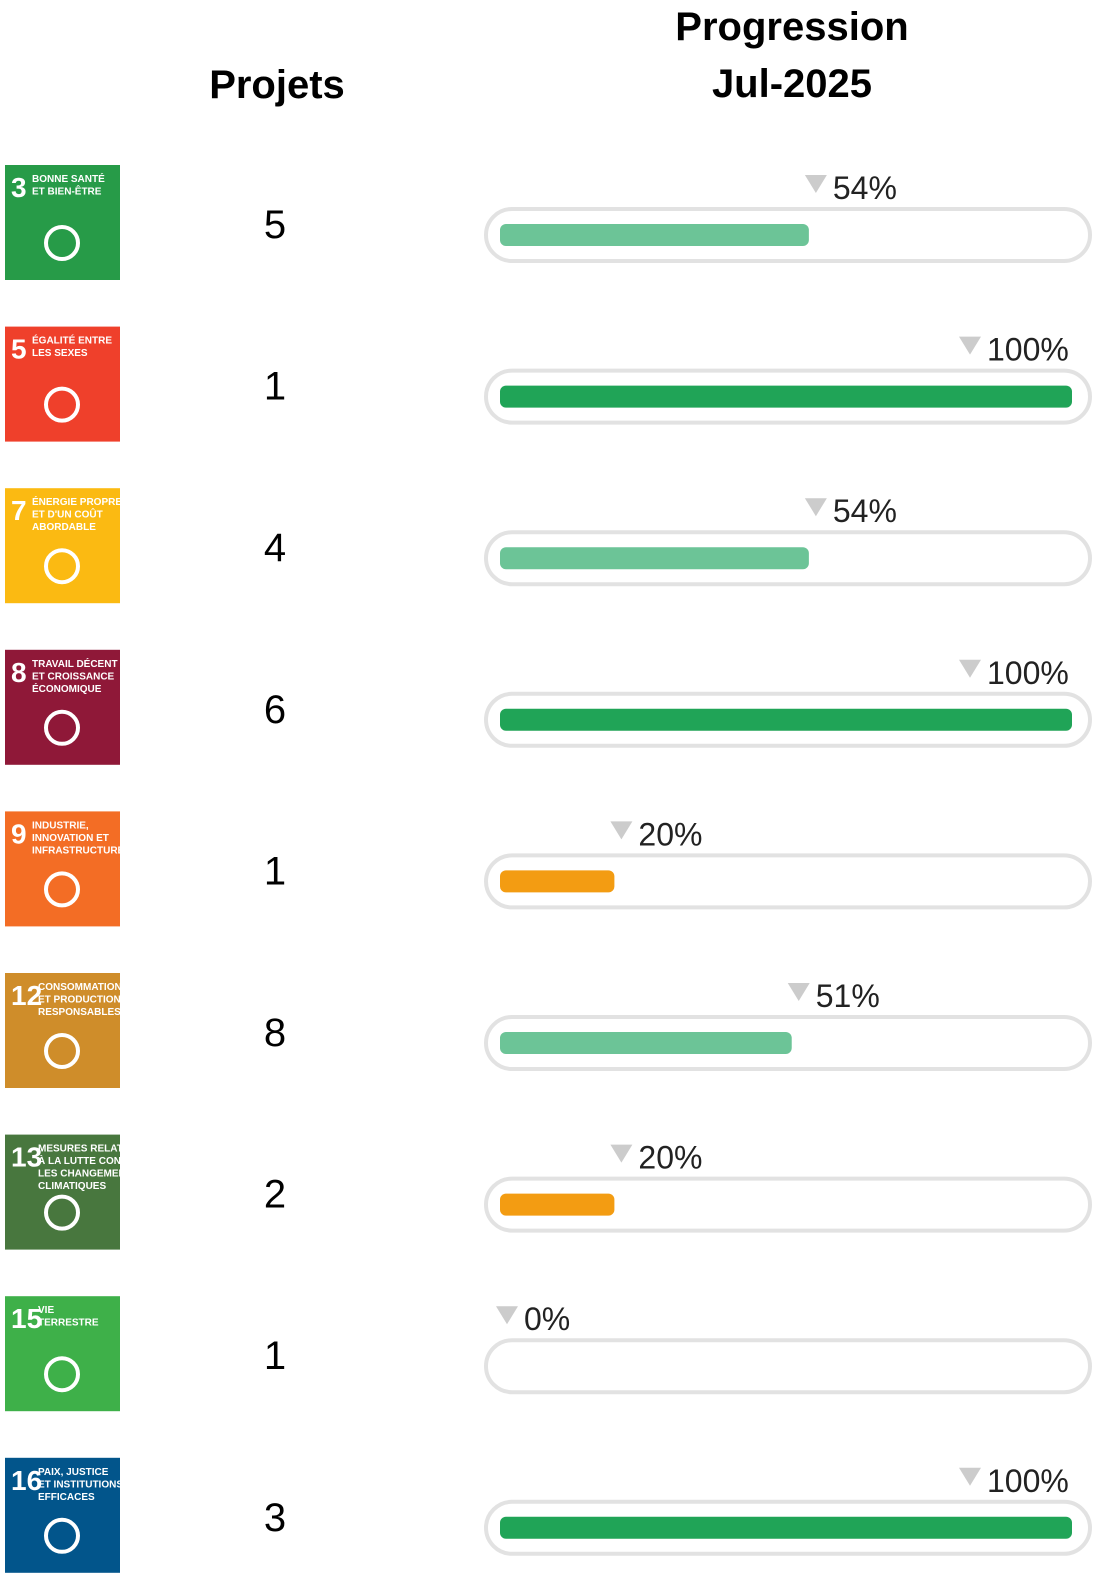 Image resolution: width=1107 pixels, height=1574 pixels. What do you see at coordinates (80, 987) in the screenshot?
I see `sdg-label: CONSOMMATION` at bounding box center [80, 987].